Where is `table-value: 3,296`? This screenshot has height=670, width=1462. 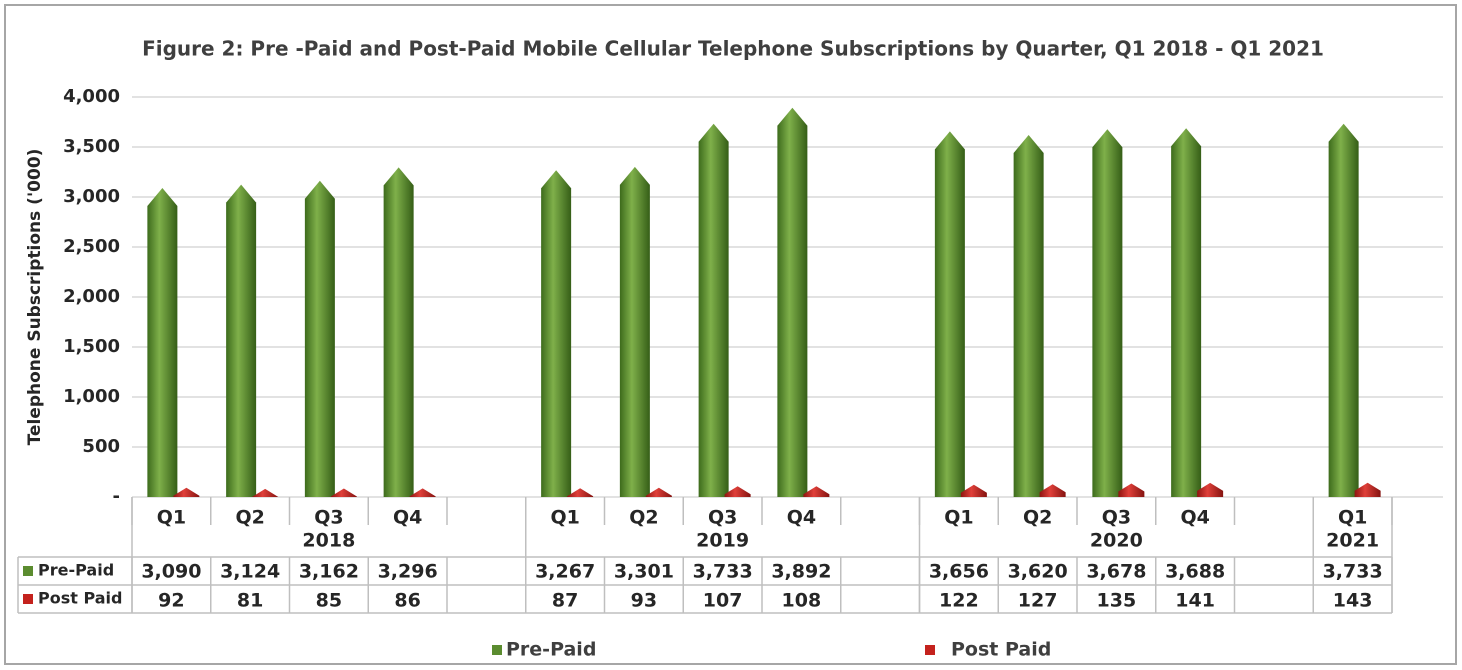
table-value: 3,296 is located at coordinates (408, 572).